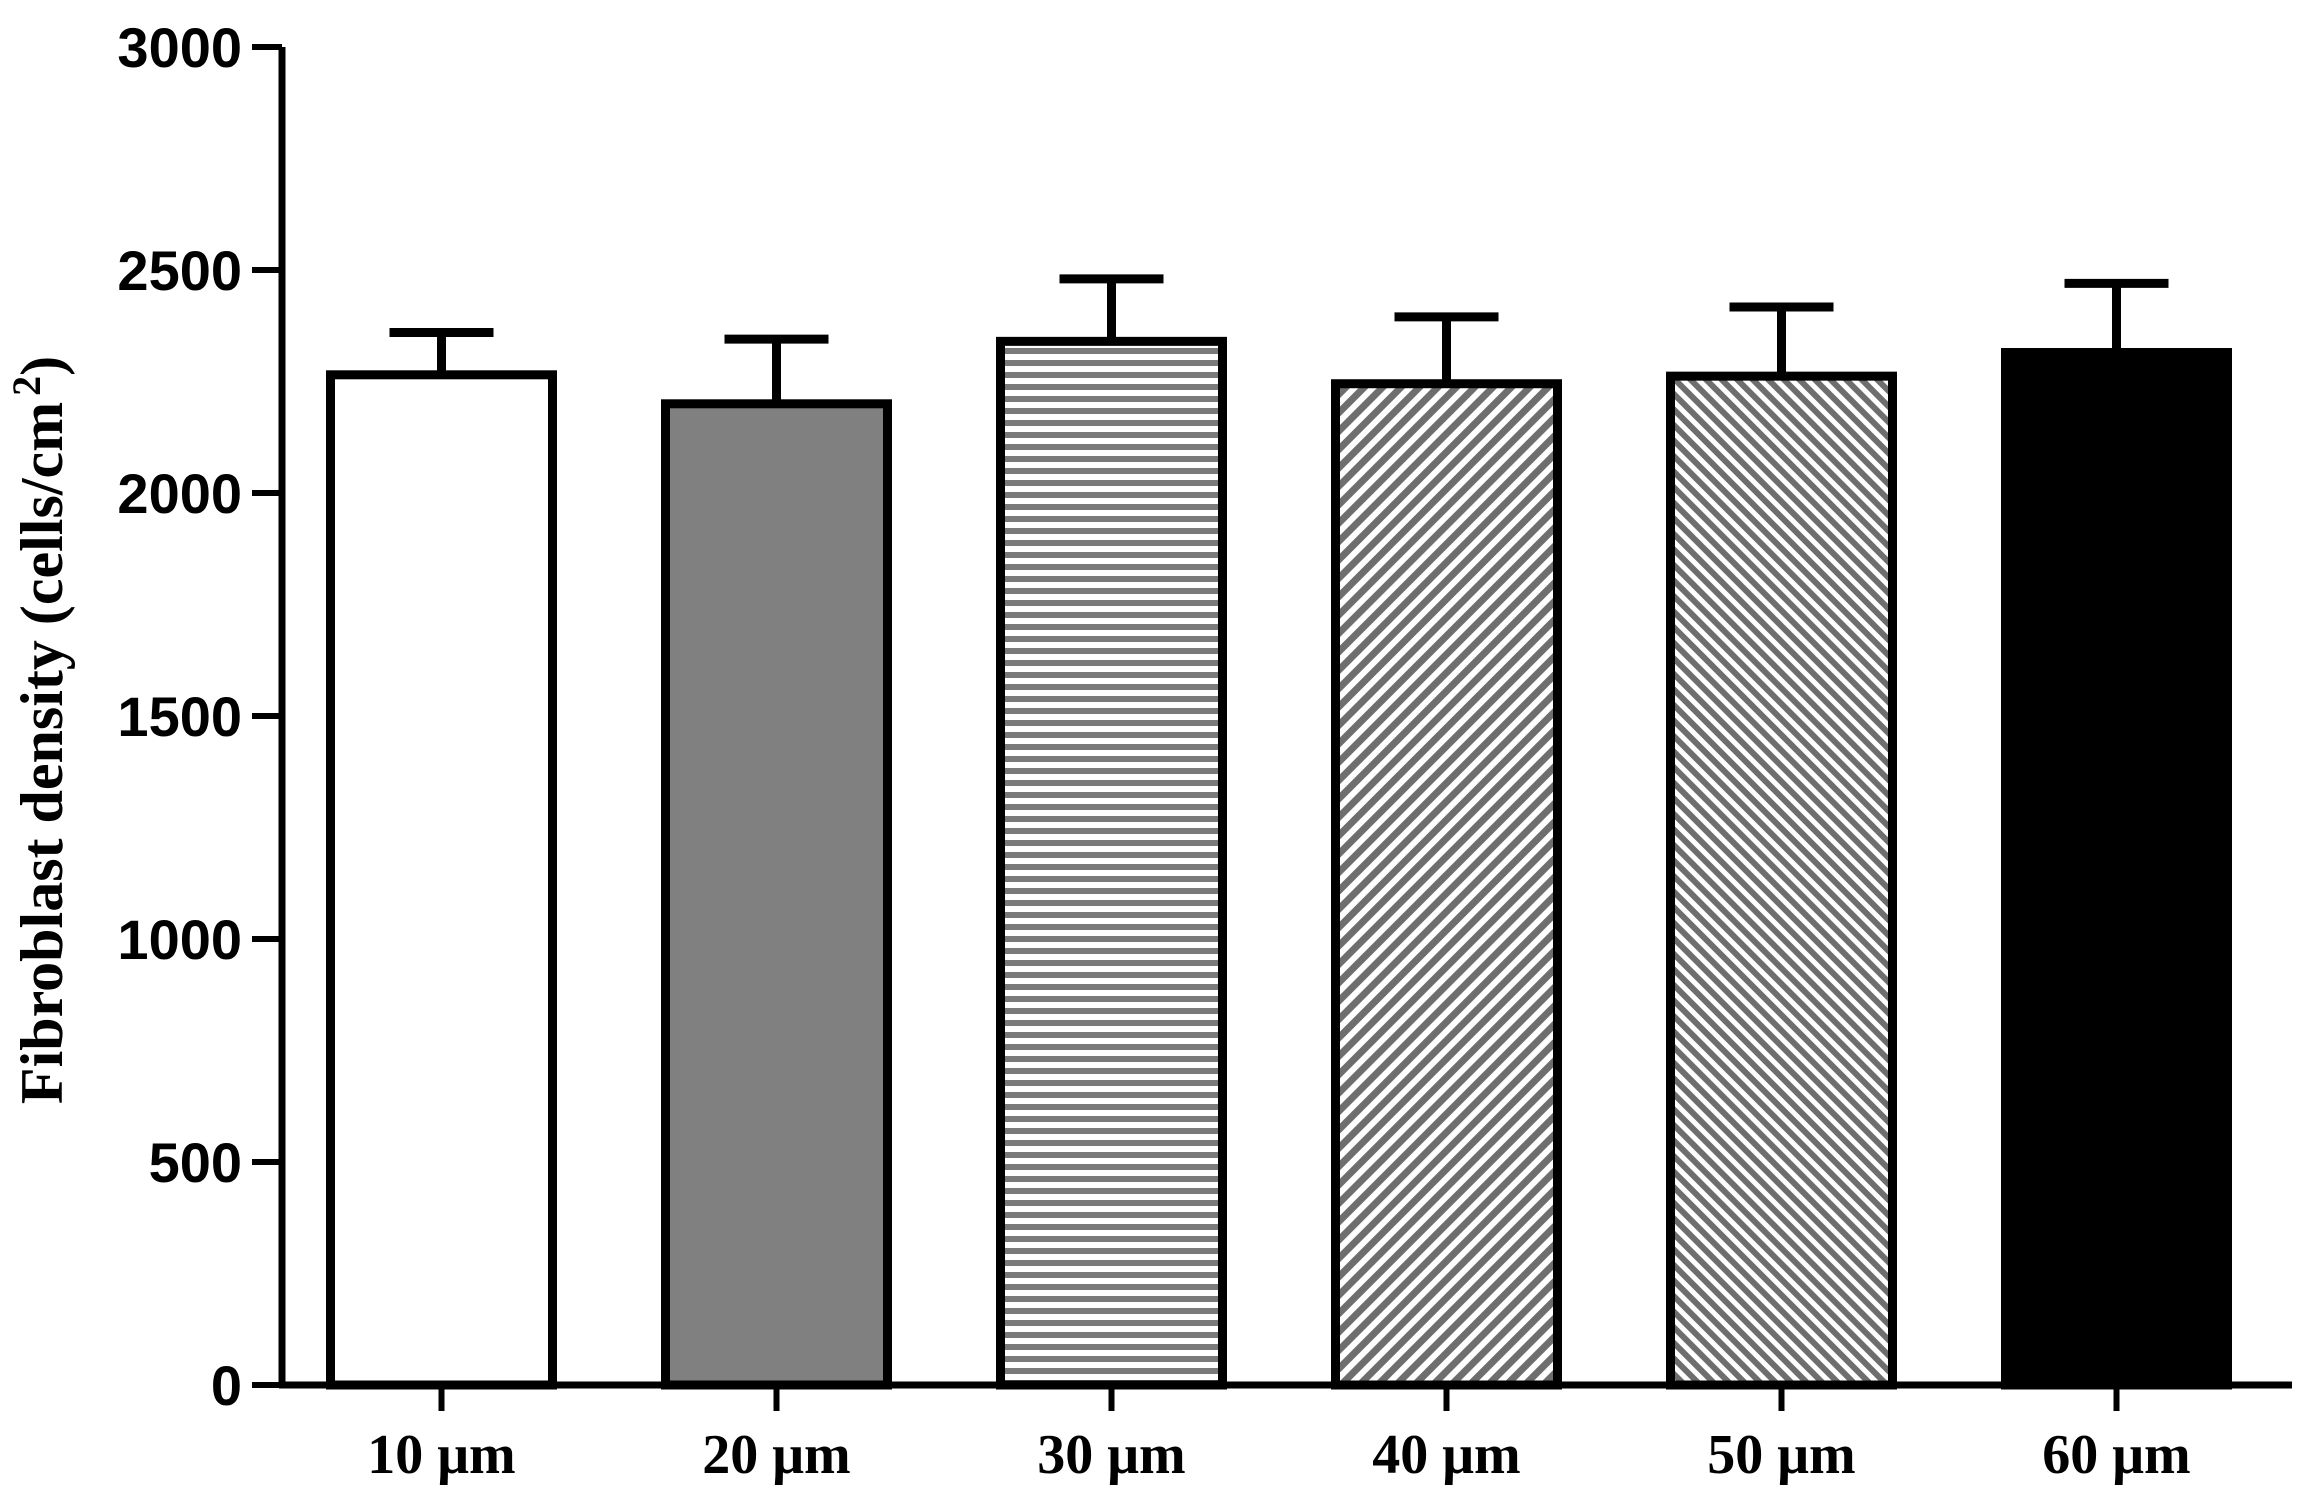  What do you see at coordinates (1111, 1455) in the screenshot?
I see `x-tick-label: 30 μm` at bounding box center [1111, 1455].